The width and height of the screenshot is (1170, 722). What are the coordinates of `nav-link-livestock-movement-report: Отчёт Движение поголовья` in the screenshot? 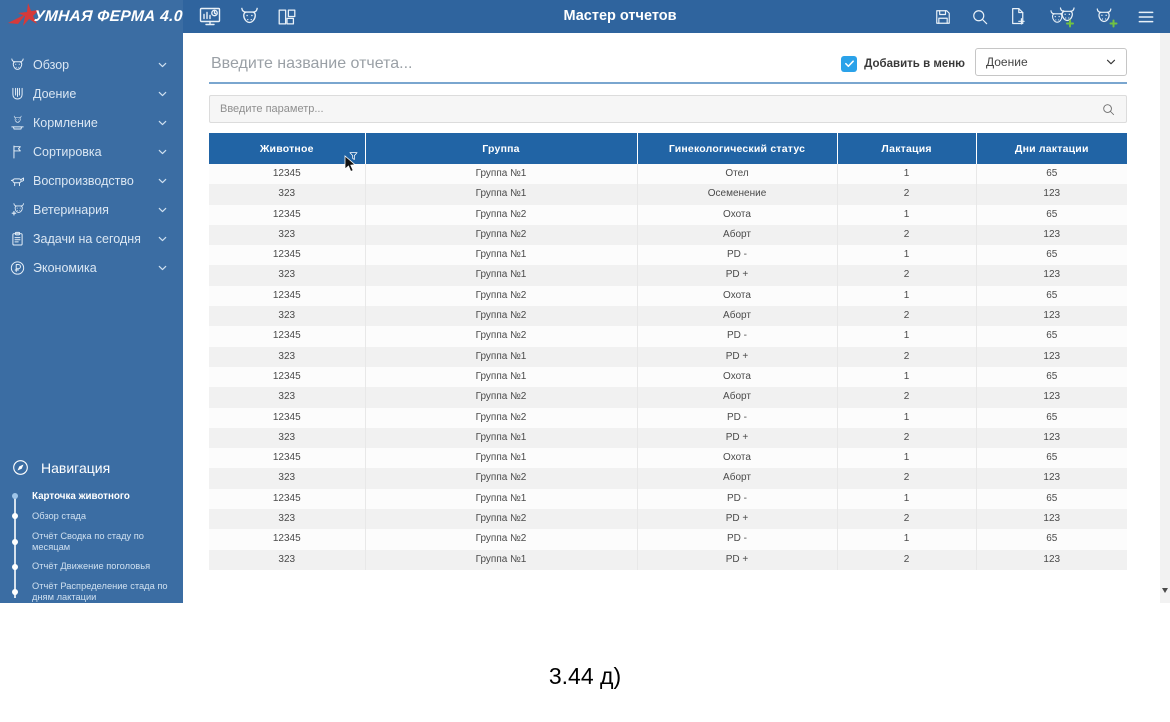 It's located at (91, 567).